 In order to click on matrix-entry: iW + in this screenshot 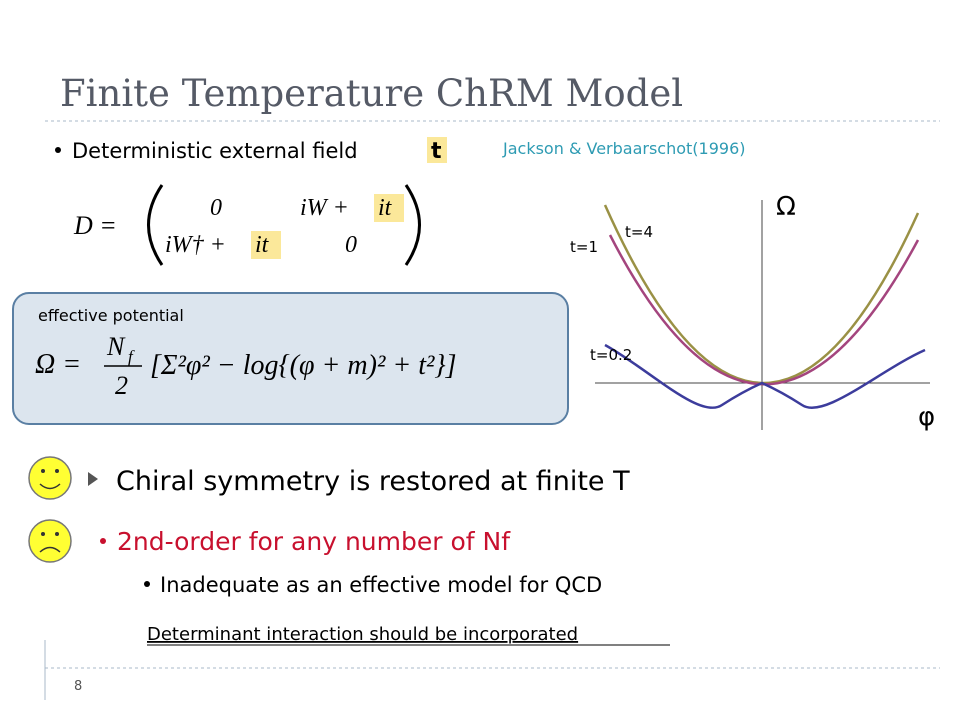, I will do `click(324, 208)`.